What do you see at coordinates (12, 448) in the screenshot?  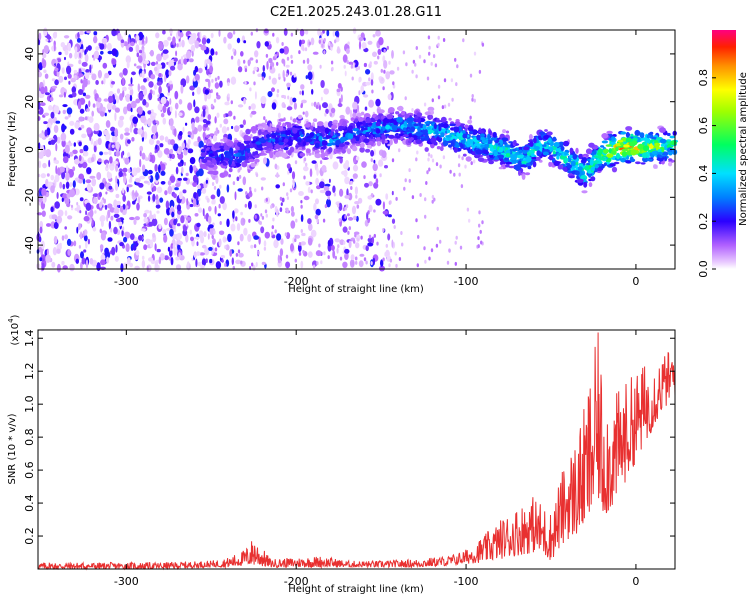 I see `snr-y-label: SNR (10 * v/v)` at bounding box center [12, 448].